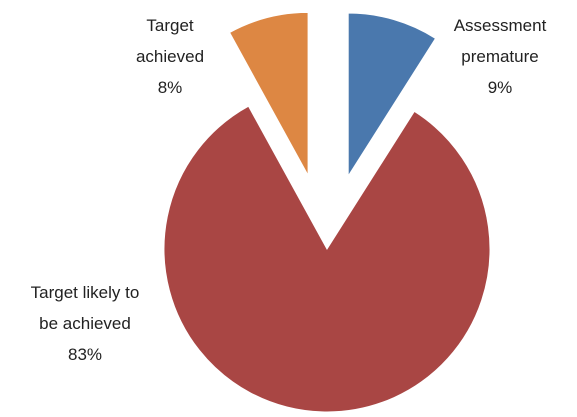 The width and height of the screenshot is (577, 417). I want to click on category-label: Assessment premature, so click(500, 41).